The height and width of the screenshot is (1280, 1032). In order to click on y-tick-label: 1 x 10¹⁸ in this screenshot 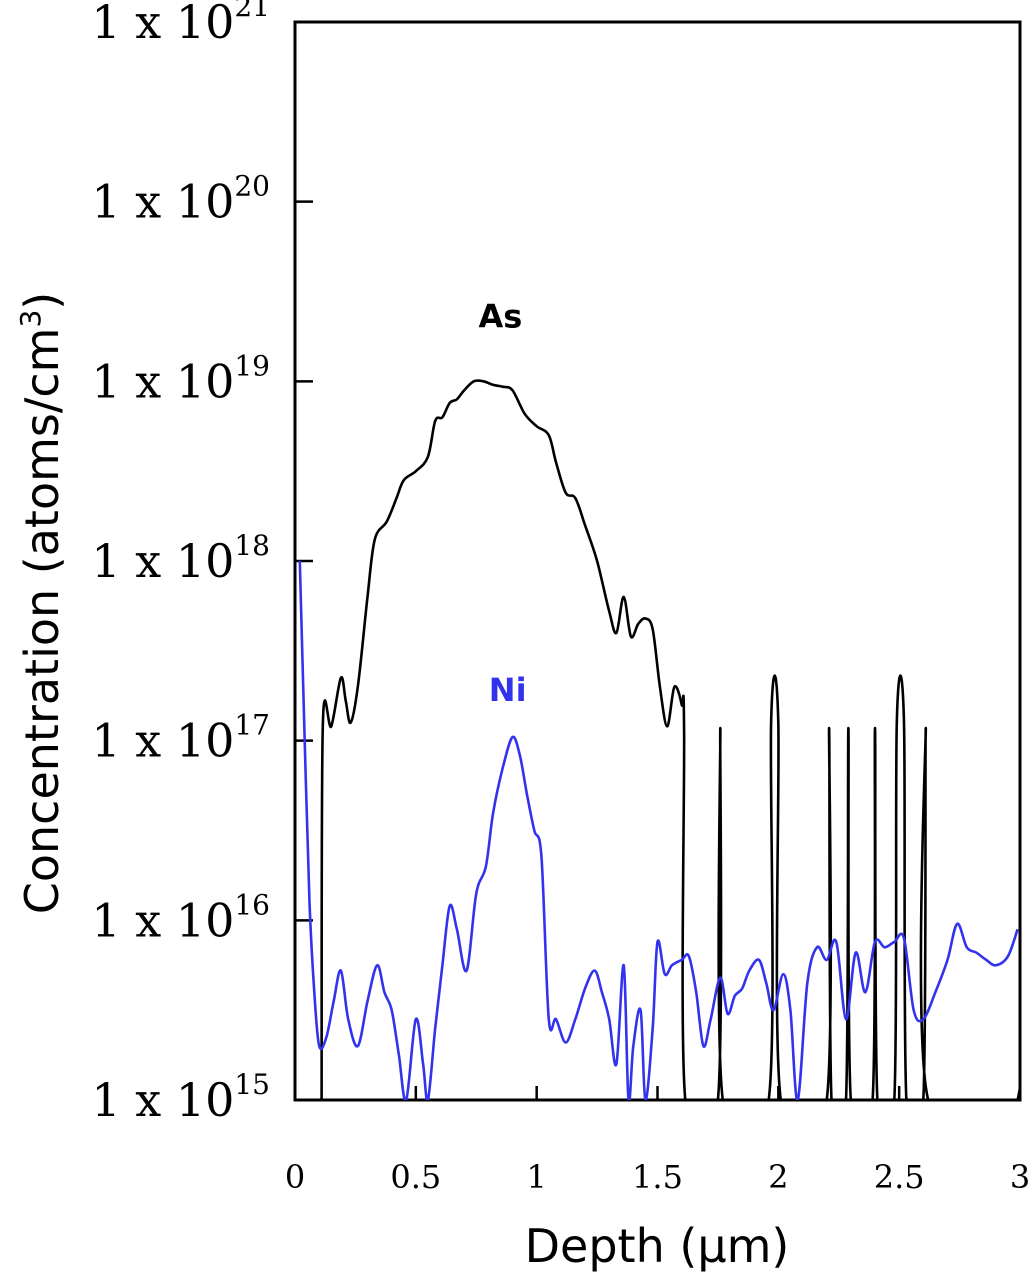, I will do `click(180, 558)`.